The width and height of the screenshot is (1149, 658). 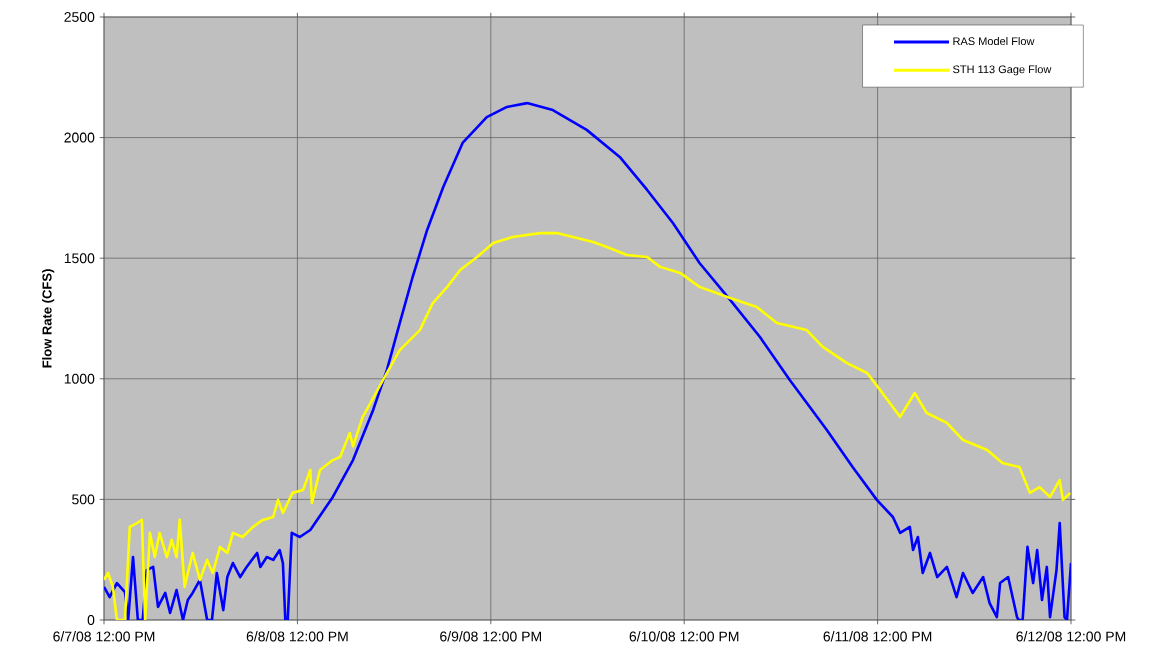 I want to click on y-tick-label: 1000, so click(x=79, y=378).